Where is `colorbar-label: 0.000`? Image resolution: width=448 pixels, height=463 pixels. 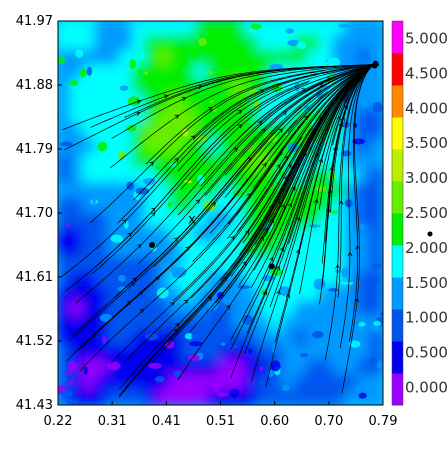
colorbar-label: 0.000 is located at coordinates (426, 388).